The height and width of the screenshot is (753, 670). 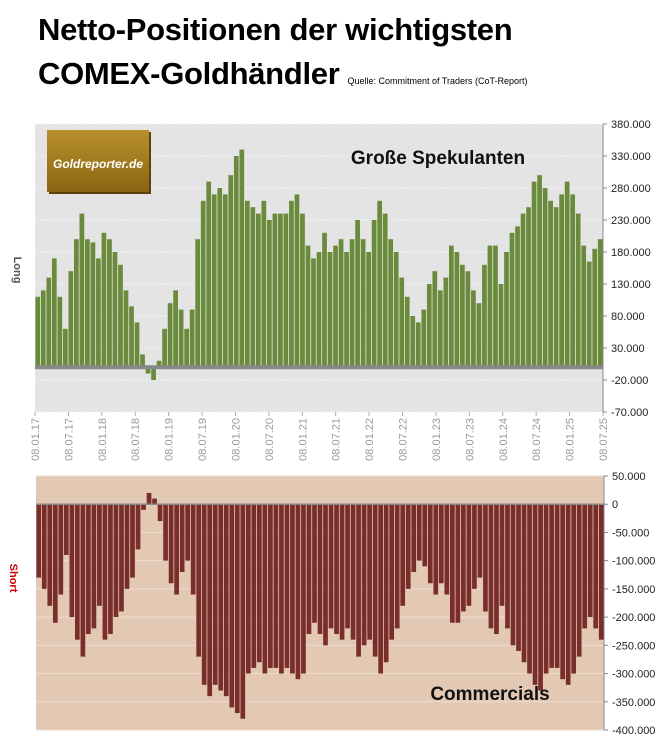 What do you see at coordinates (629, 381) in the screenshot?
I see `y-tick-label: -20.000` at bounding box center [629, 381].